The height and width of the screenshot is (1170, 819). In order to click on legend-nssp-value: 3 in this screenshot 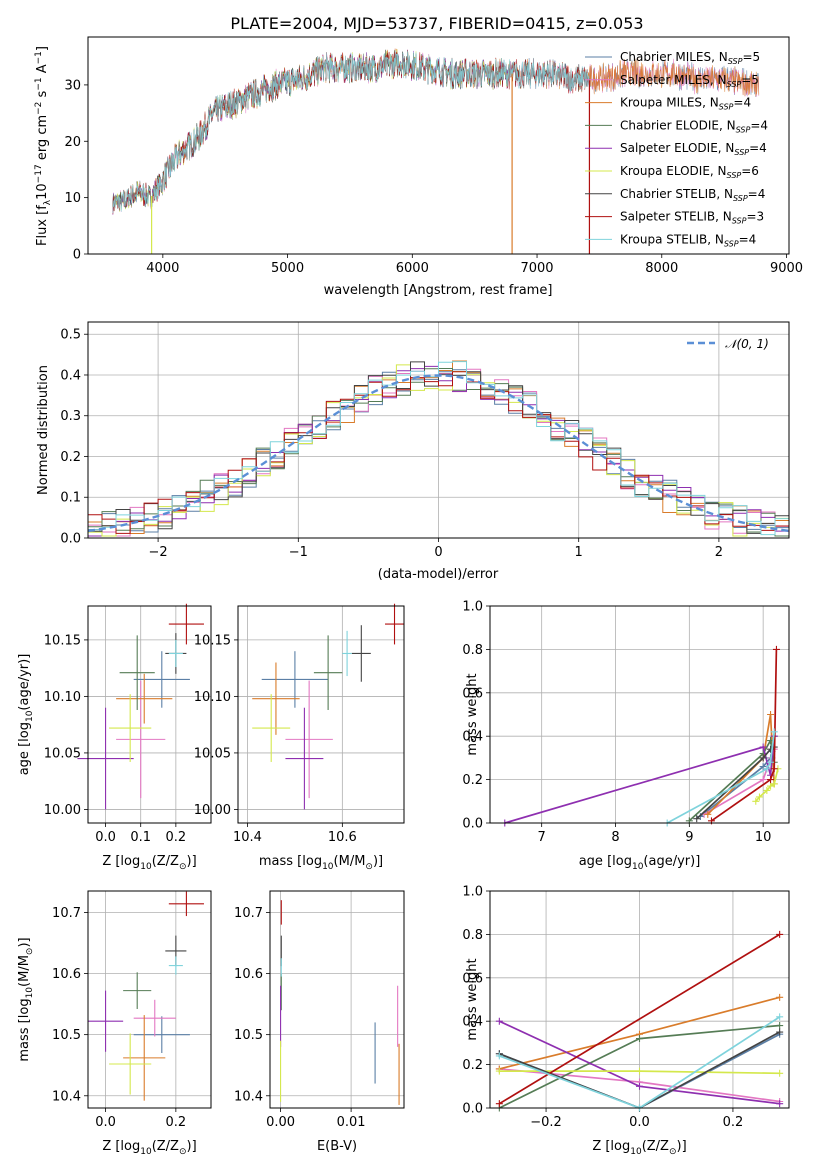, I will do `click(761, 217)`.